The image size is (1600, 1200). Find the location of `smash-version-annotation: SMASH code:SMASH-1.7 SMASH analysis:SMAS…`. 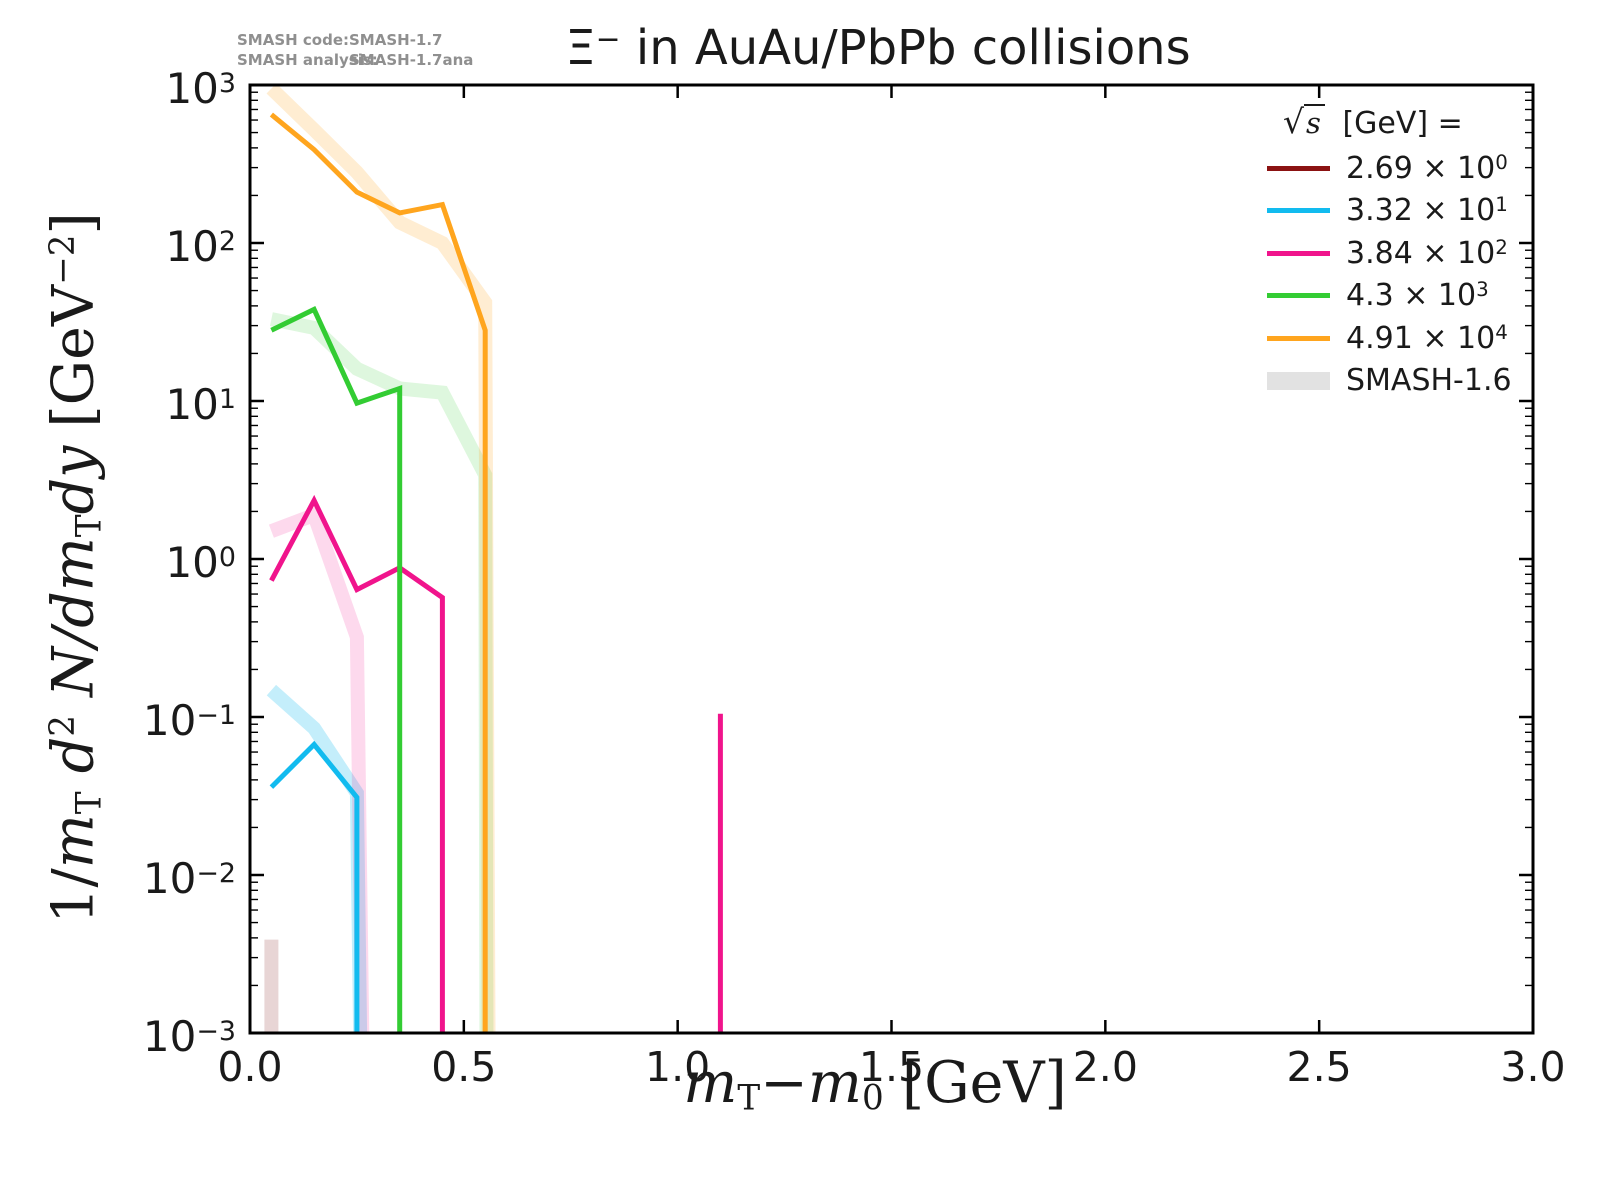

smash-version-annotation: SMASH code:SMASH-1.7 SMASH analysis:SMAS… is located at coordinates (355, 50).